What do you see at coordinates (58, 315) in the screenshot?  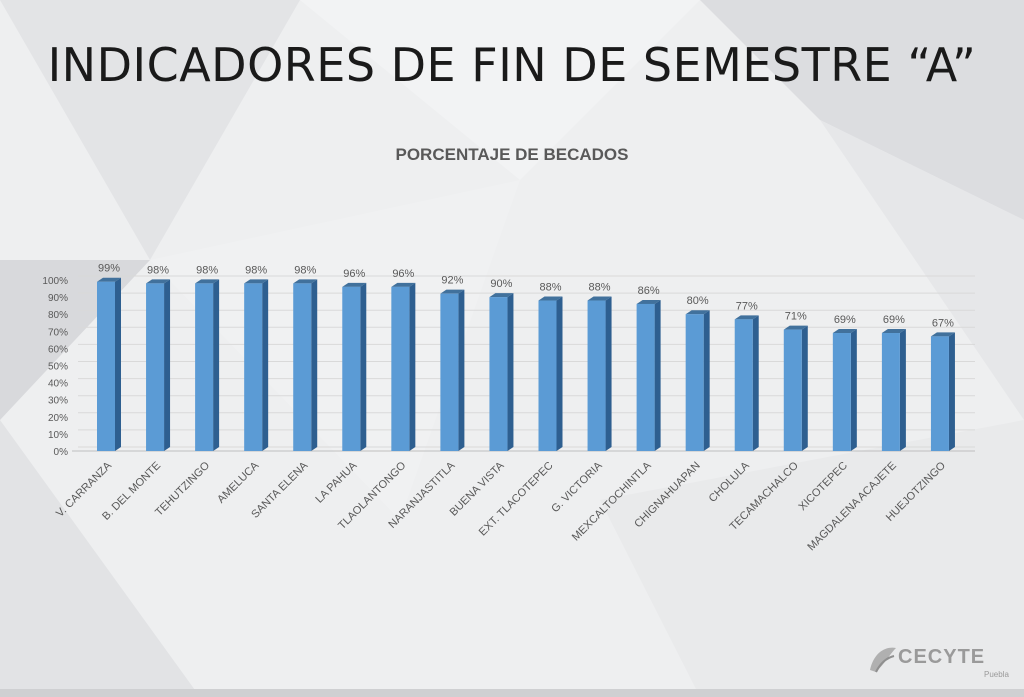 I see `y-tick-label: 80%` at bounding box center [58, 315].